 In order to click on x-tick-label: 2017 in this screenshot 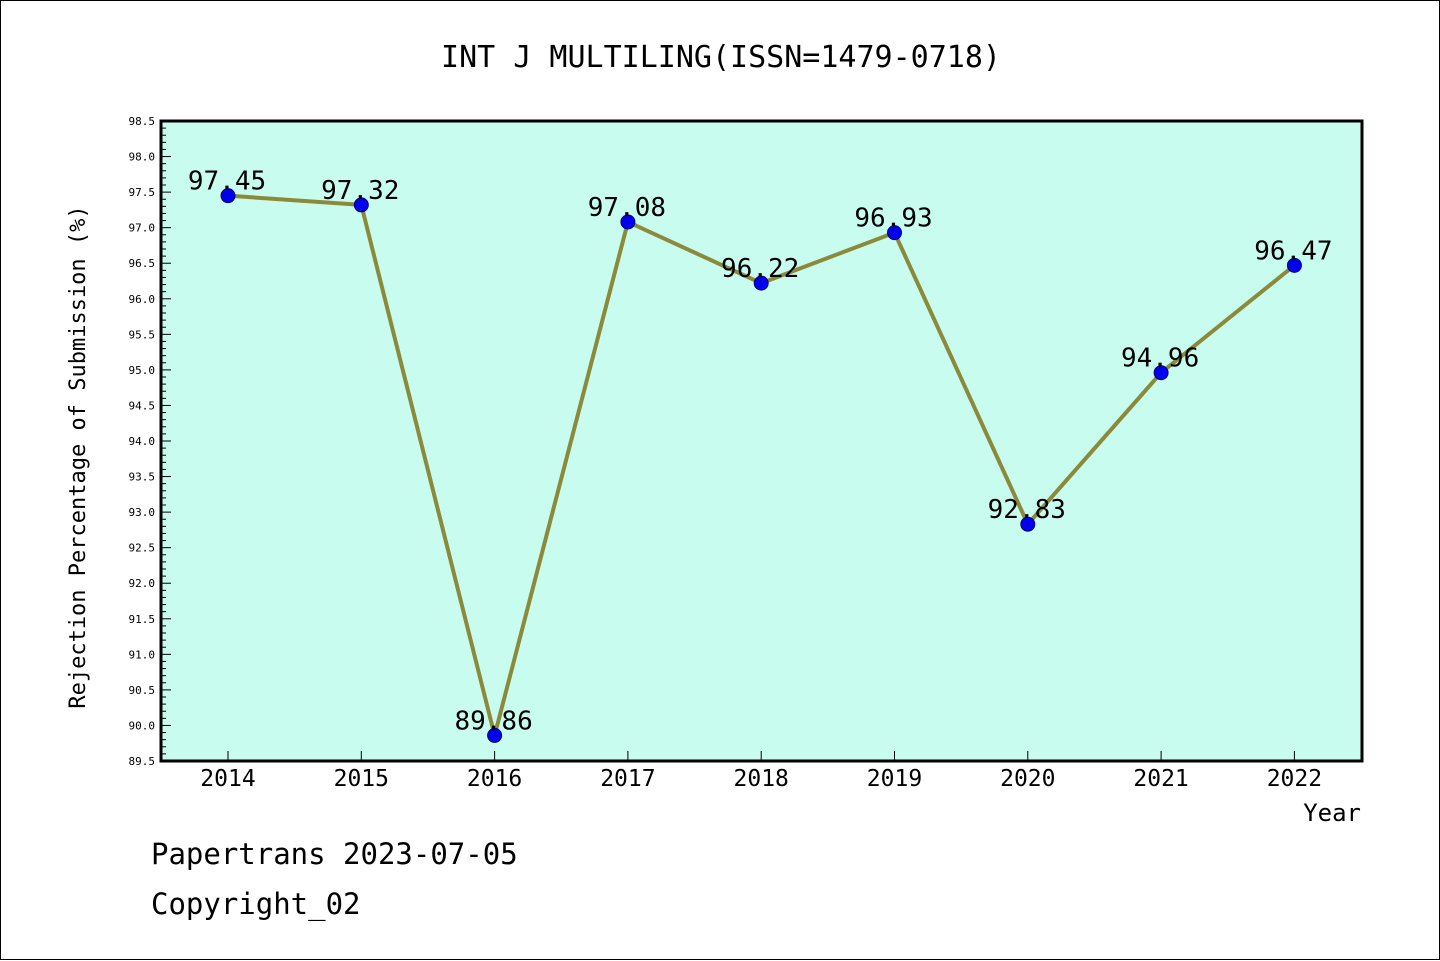, I will do `click(627, 779)`.